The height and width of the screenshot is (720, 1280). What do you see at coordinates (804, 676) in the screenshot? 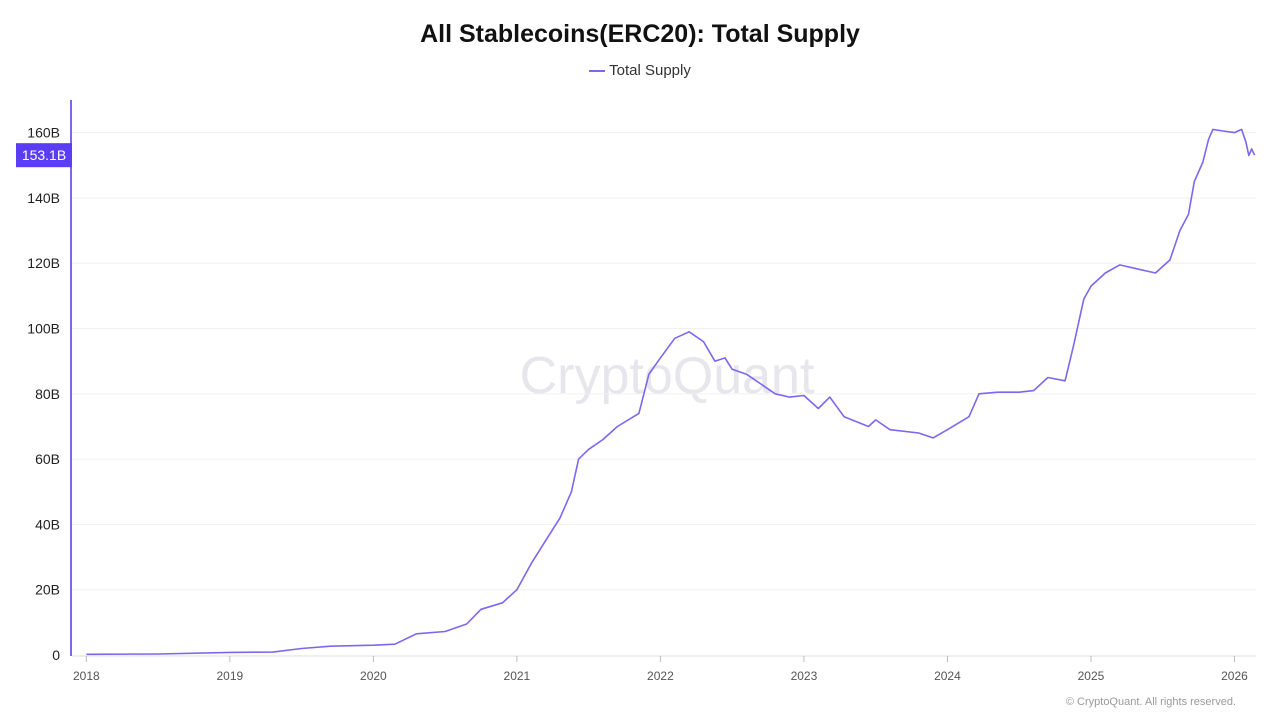
I see `x-tick-label: 2023` at bounding box center [804, 676].